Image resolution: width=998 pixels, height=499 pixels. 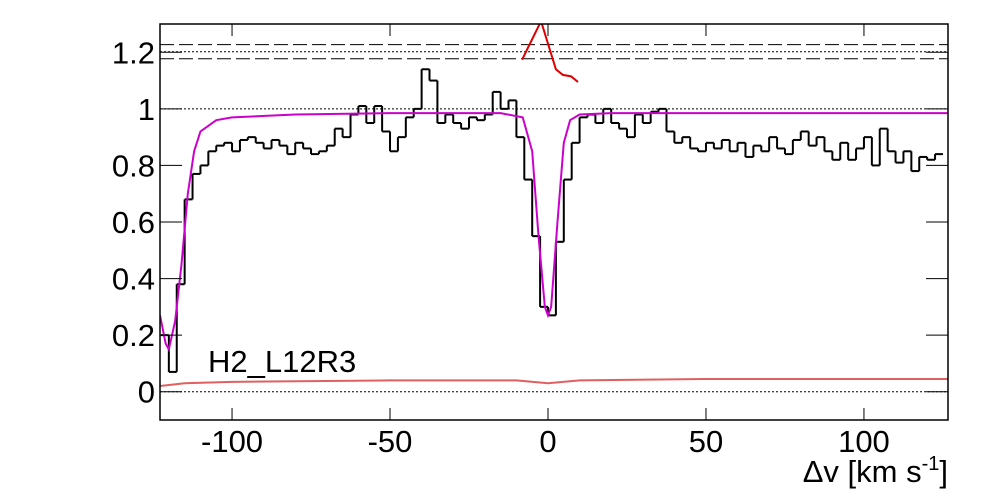 What do you see at coordinates (133, 335) in the screenshot?
I see `y-tick-label: 0.2` at bounding box center [133, 335].